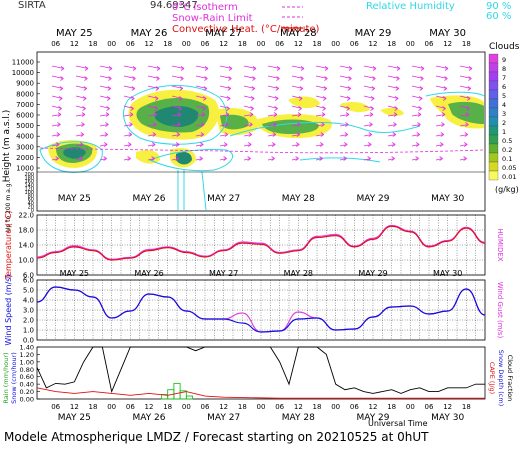 The image size is (528, 454). I want to click on cloud-ytick-label: 11000, so click(23, 63).